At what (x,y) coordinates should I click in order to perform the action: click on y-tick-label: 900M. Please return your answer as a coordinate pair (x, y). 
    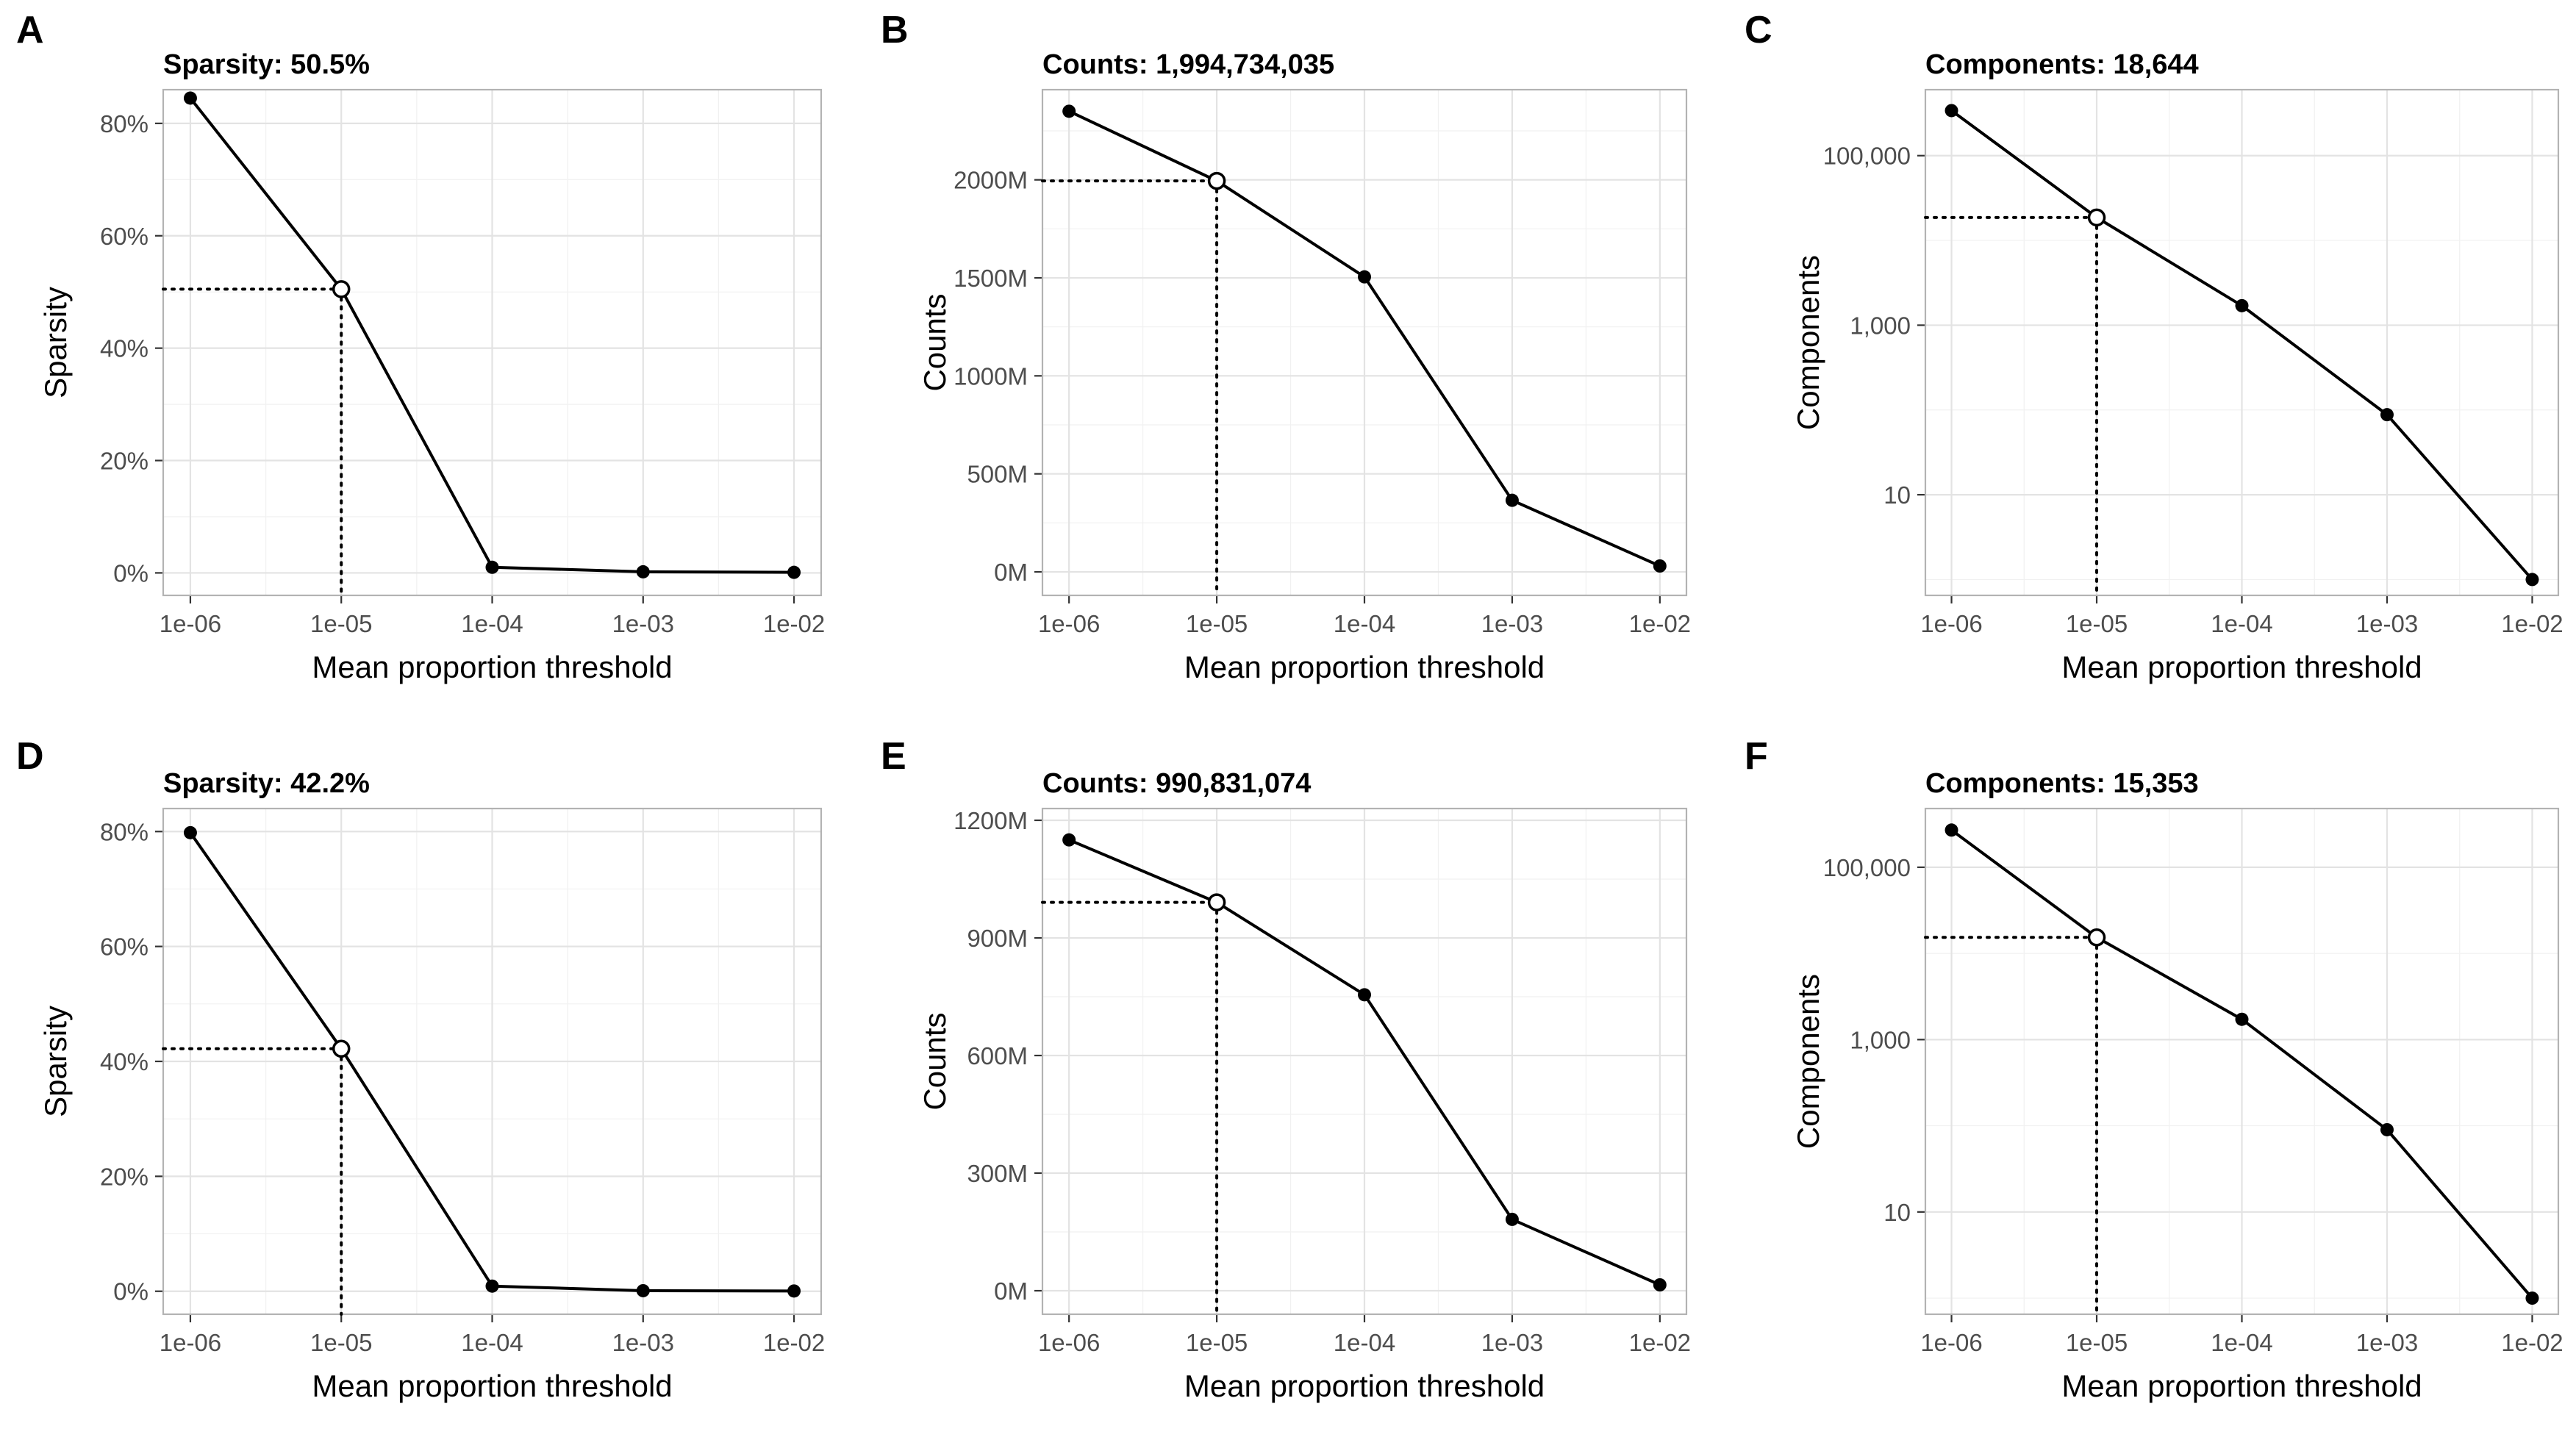
    Looking at the image, I should click on (997, 938).